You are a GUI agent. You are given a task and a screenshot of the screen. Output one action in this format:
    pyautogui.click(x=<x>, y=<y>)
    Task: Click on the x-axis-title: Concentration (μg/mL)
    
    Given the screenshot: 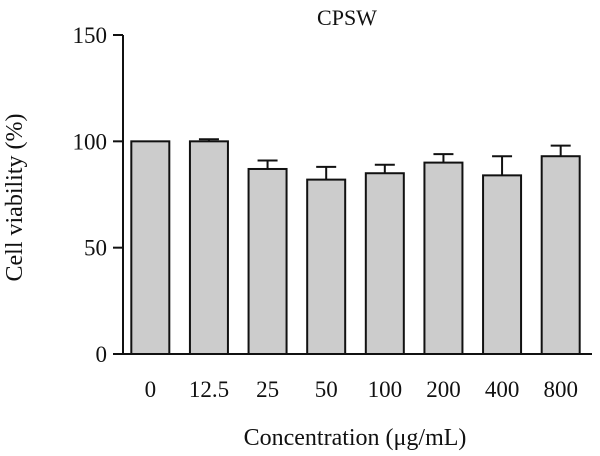 What is the action you would take?
    pyautogui.click(x=355, y=438)
    